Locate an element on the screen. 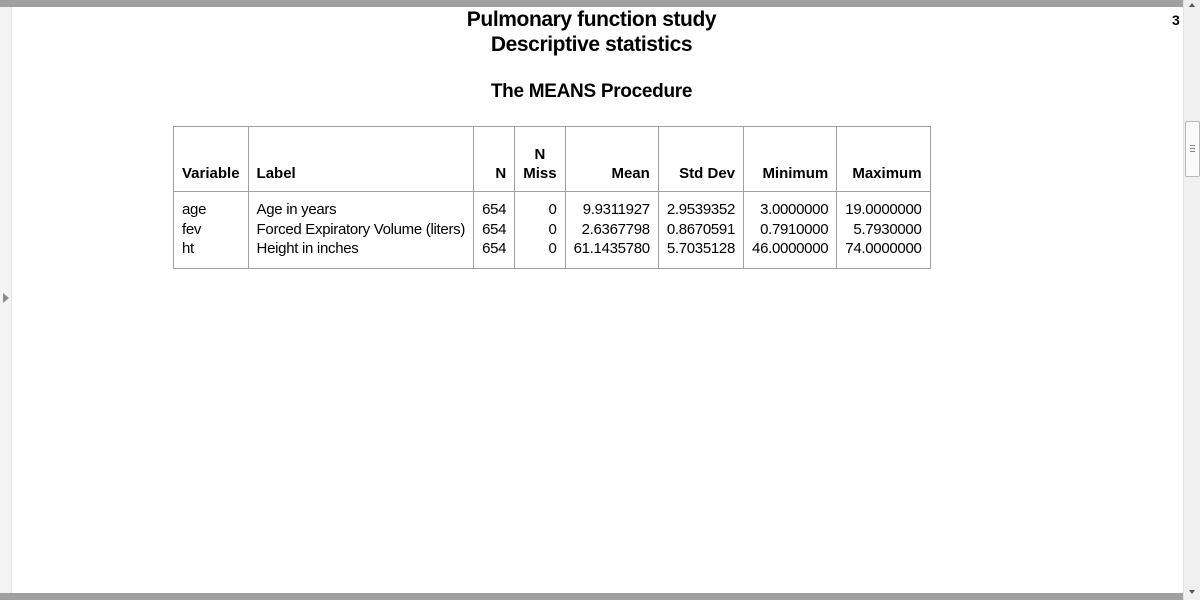 The width and height of the screenshot is (1200, 600). cell-variable: age is located at coordinates (211, 205).